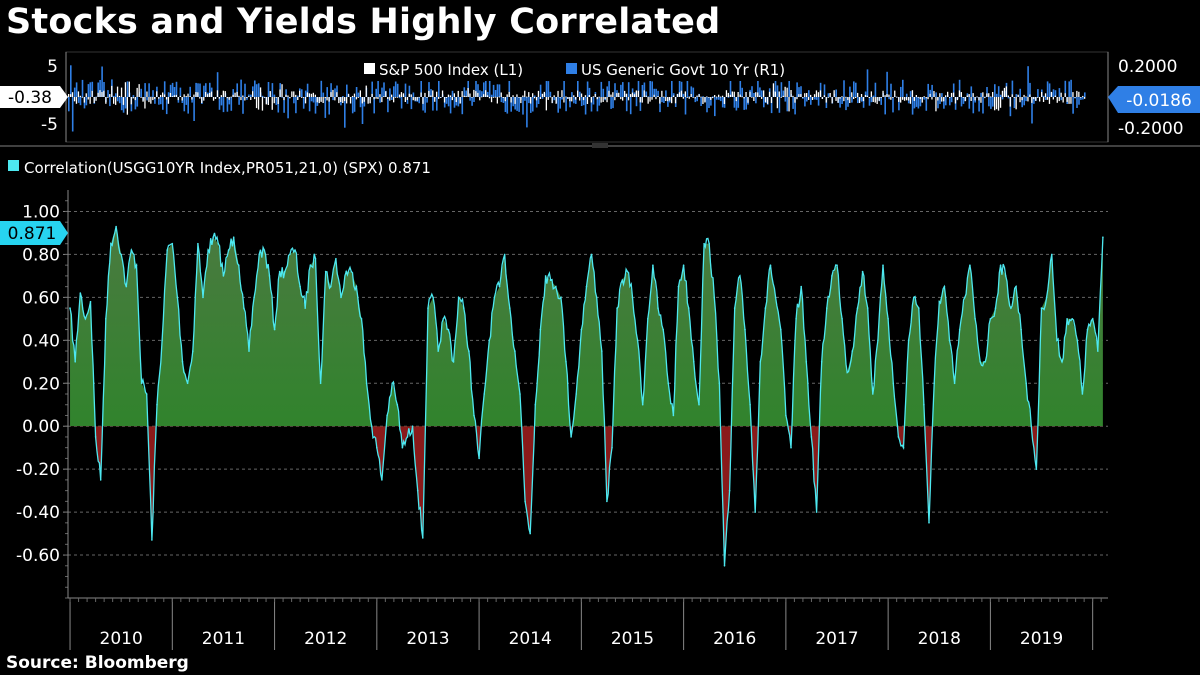  I want to click on x-axis: 2010 2011 2012 2013 2014 2015 2016 2017 2018 2019, so click(585, 624).